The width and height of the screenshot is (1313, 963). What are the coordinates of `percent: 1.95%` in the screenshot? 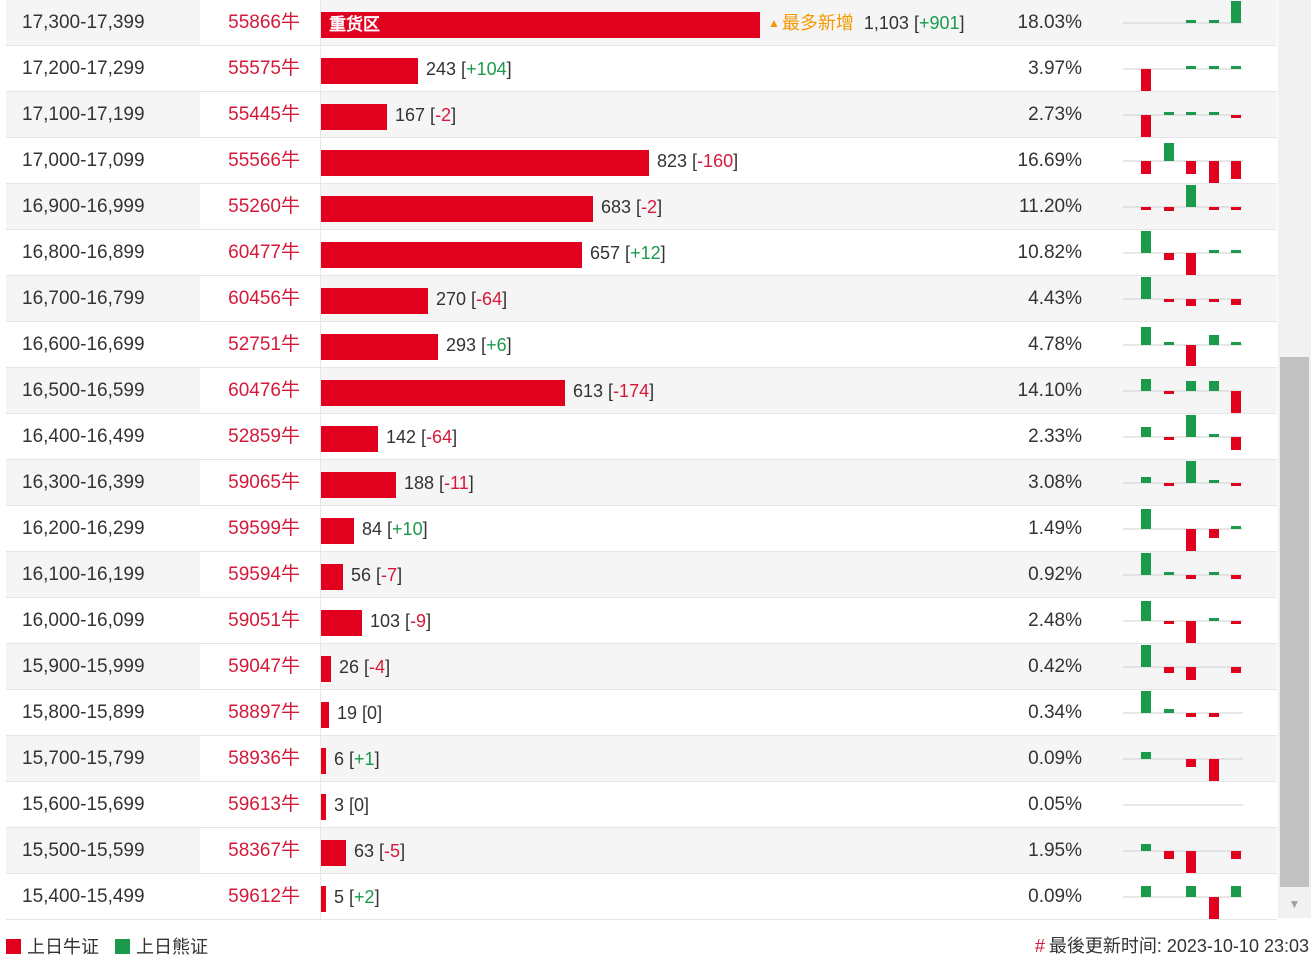 It's located at (1055, 850).